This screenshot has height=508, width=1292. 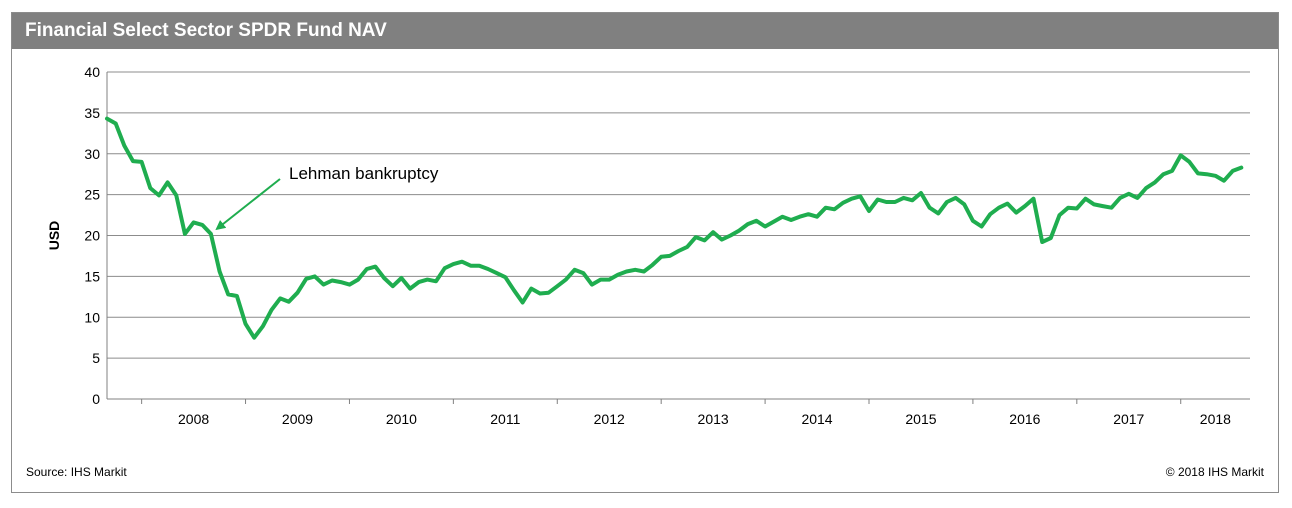 I want to click on x-tick-label: 2012, so click(x=609, y=419).